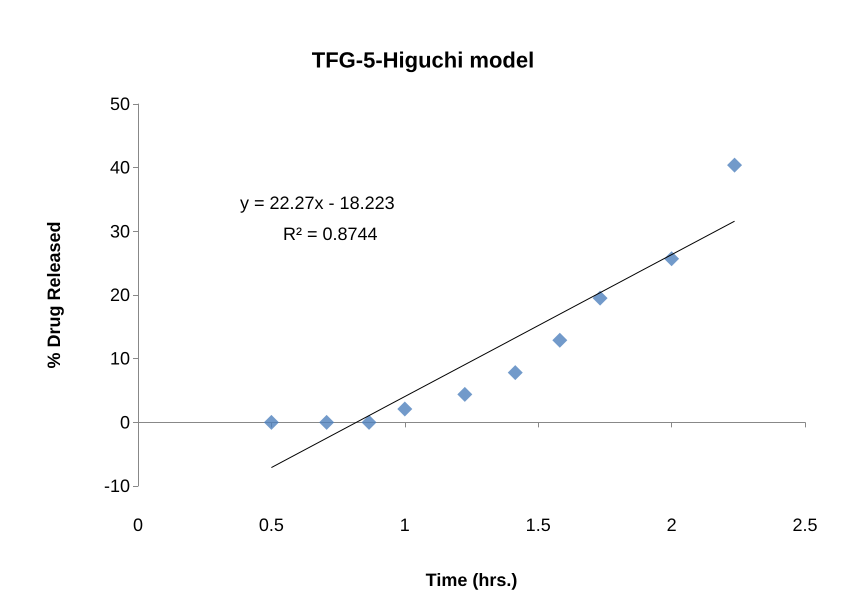 The width and height of the screenshot is (846, 602). What do you see at coordinates (671, 525) in the screenshot?
I see `x-tick-label: 2` at bounding box center [671, 525].